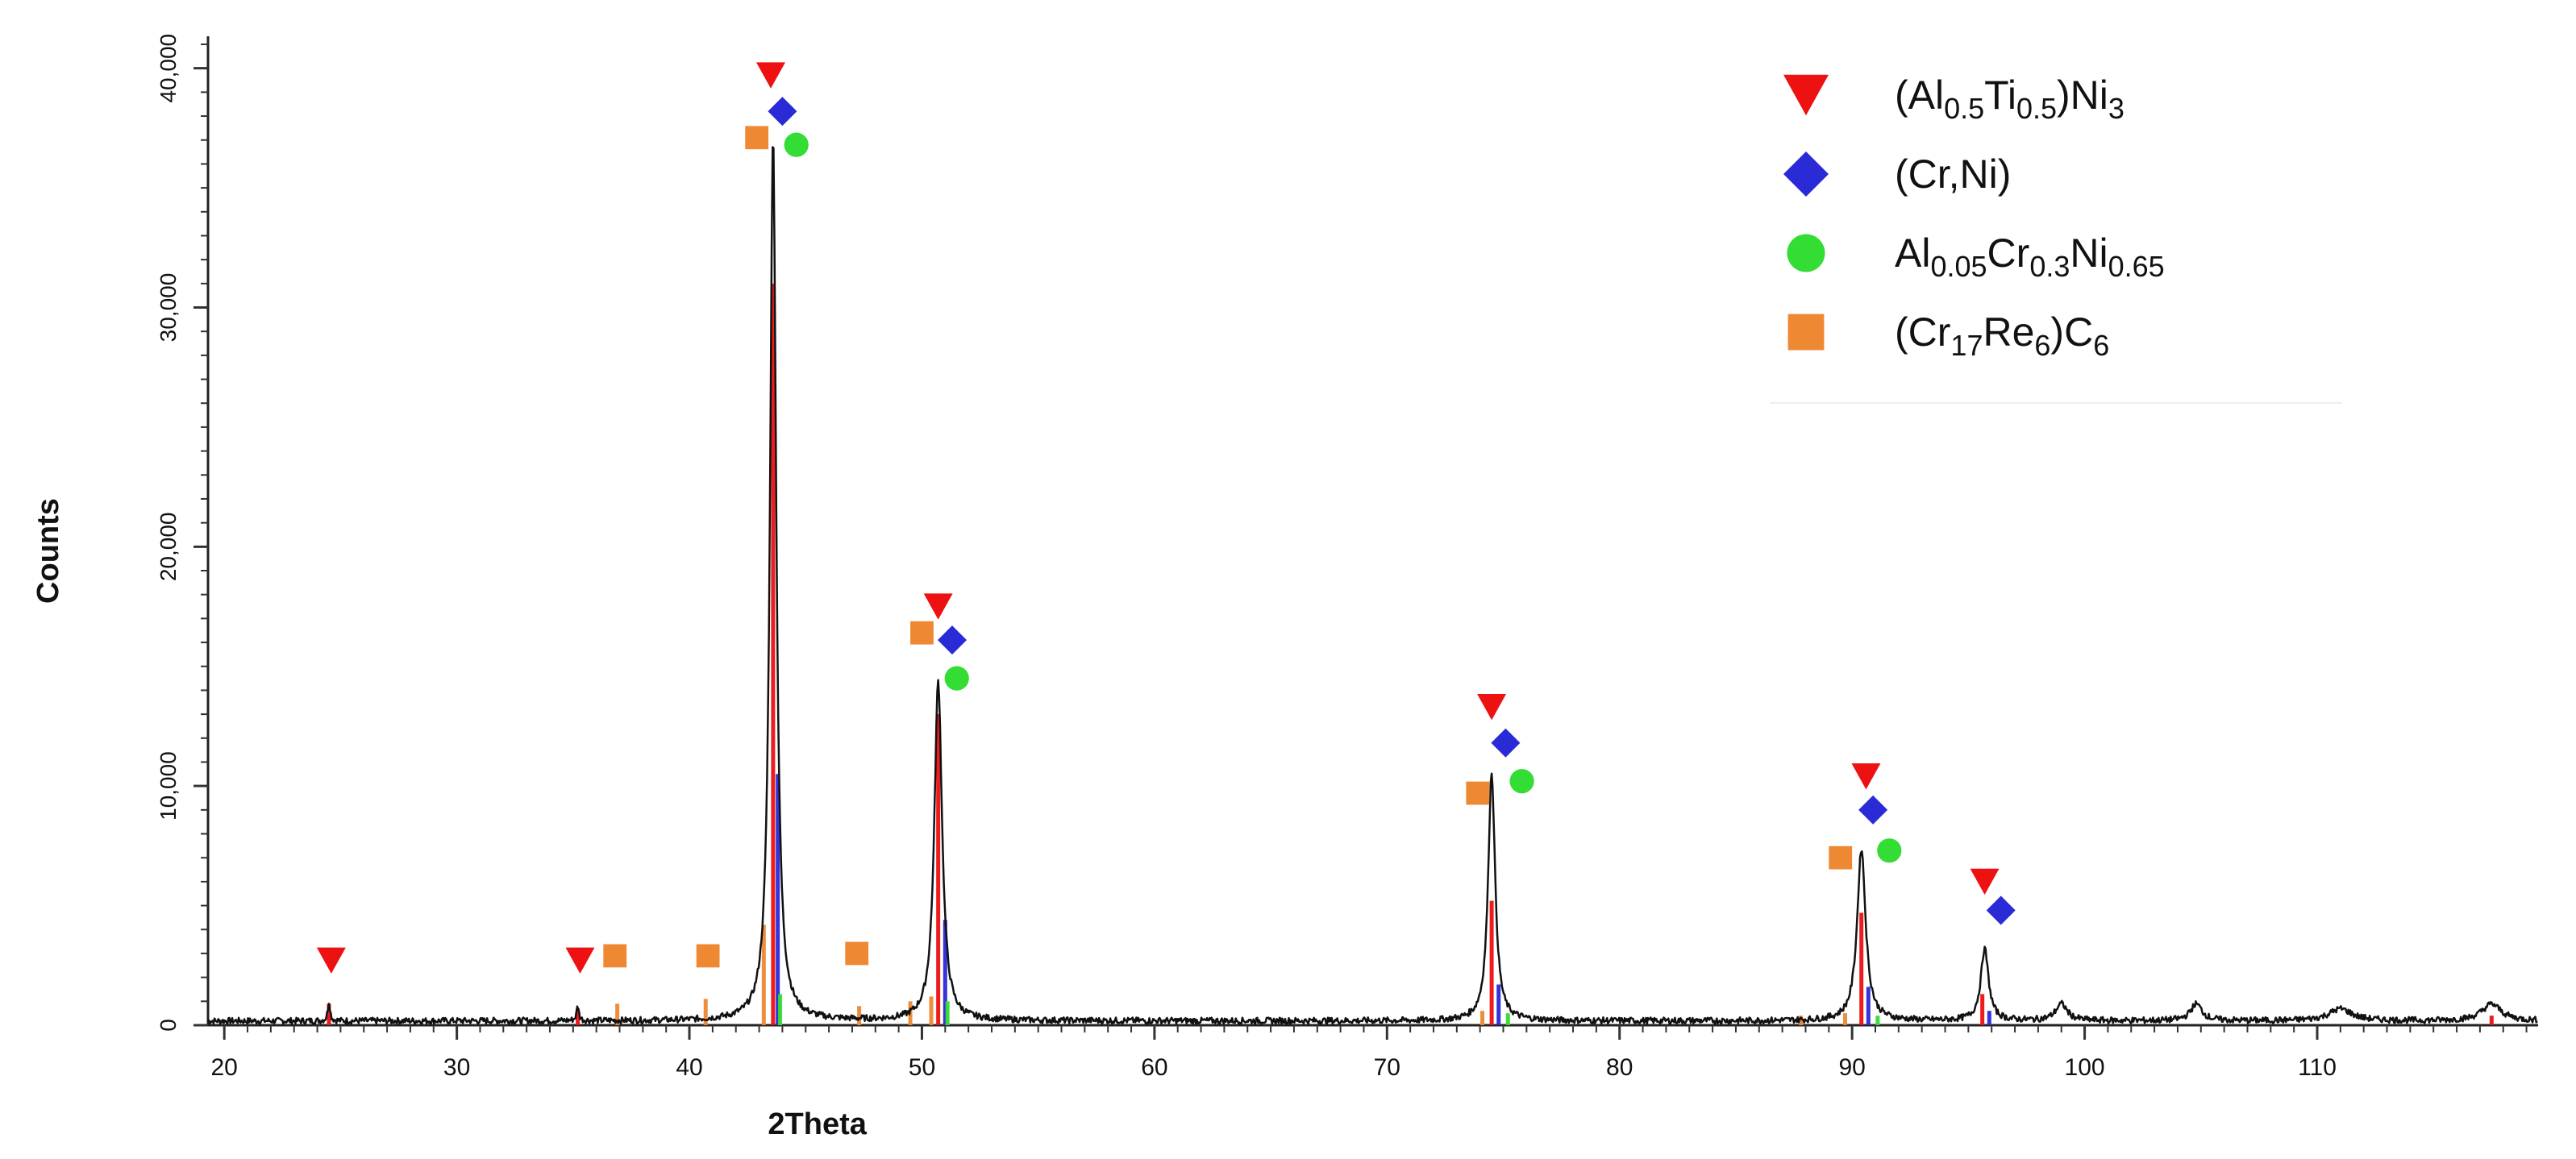  Describe the element at coordinates (689, 1067) in the screenshot. I see `x-tick-label: 40` at that location.